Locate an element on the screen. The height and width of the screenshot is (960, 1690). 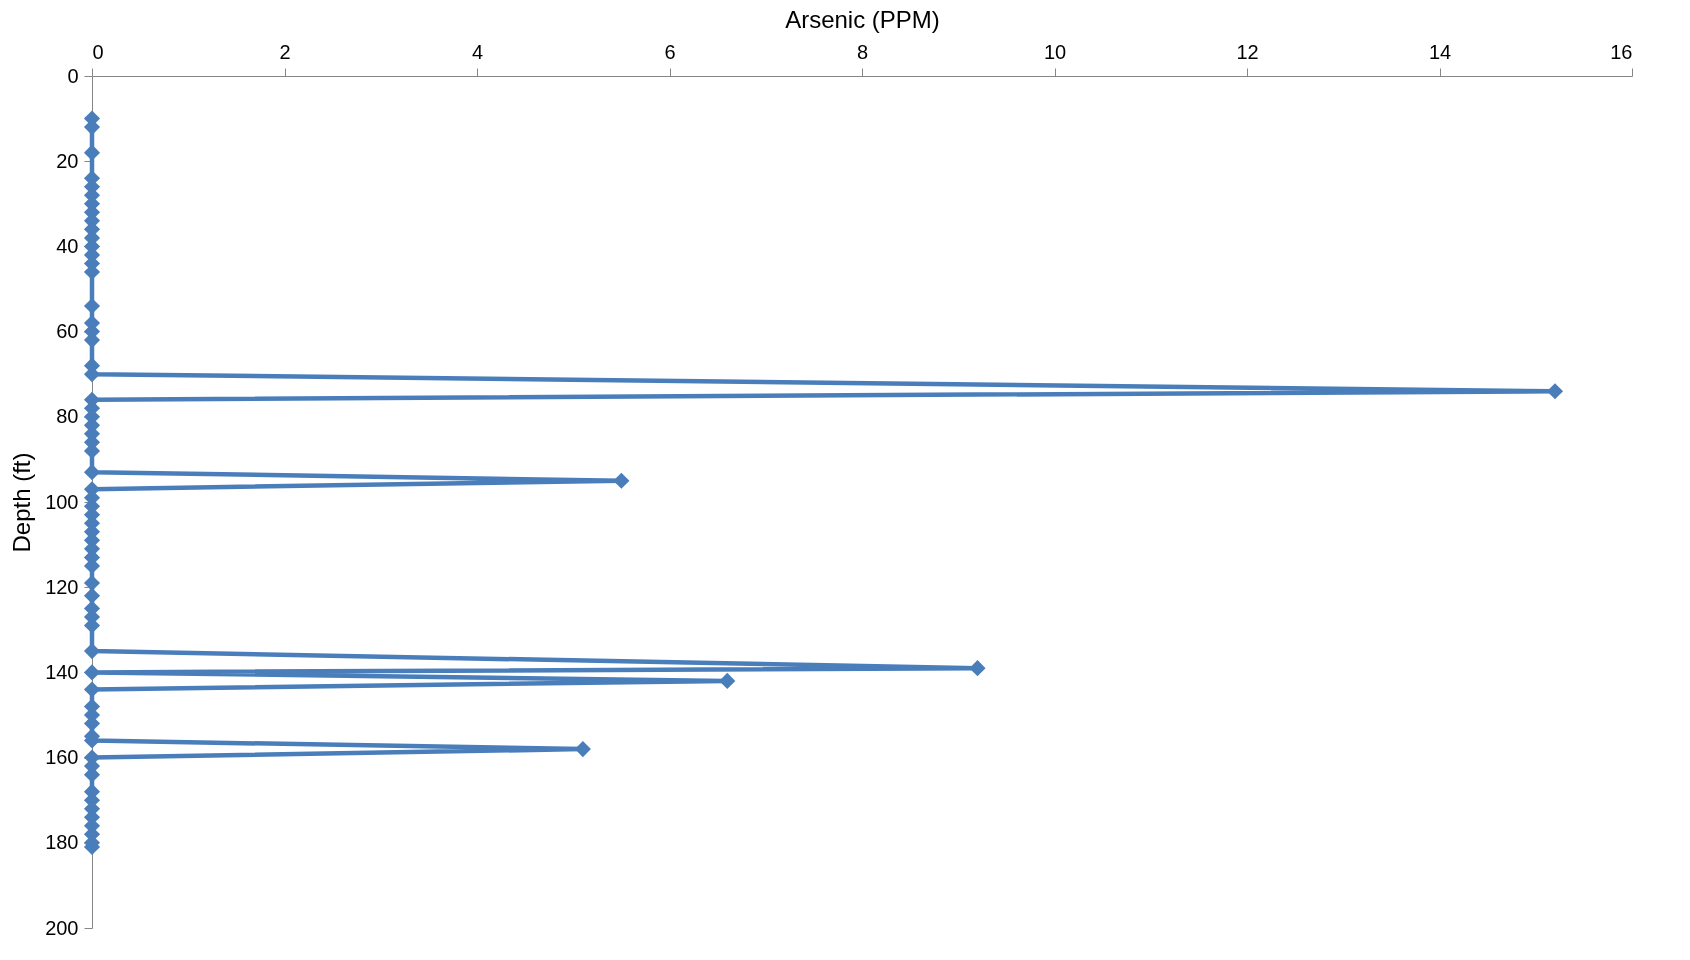
x-tick-label: 12 is located at coordinates (1247, 51).